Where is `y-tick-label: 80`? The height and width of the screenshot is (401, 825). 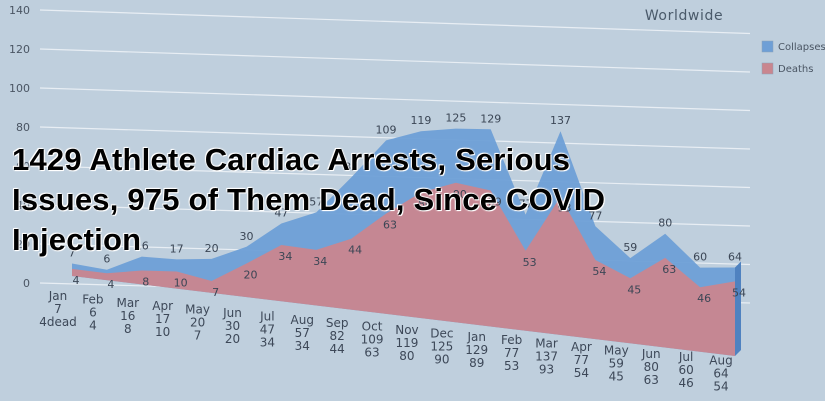 y-tick-label: 80 is located at coordinates (23, 127).